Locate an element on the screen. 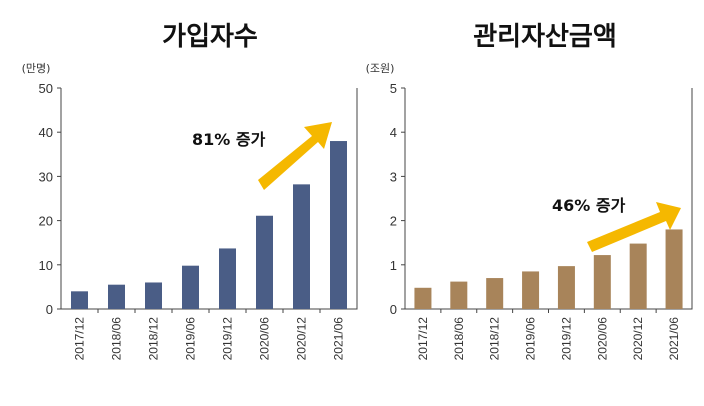 Image resolution: width=704 pixels, height=406 pixels. growth-annotation: 46% 증가 is located at coordinates (616, 224).